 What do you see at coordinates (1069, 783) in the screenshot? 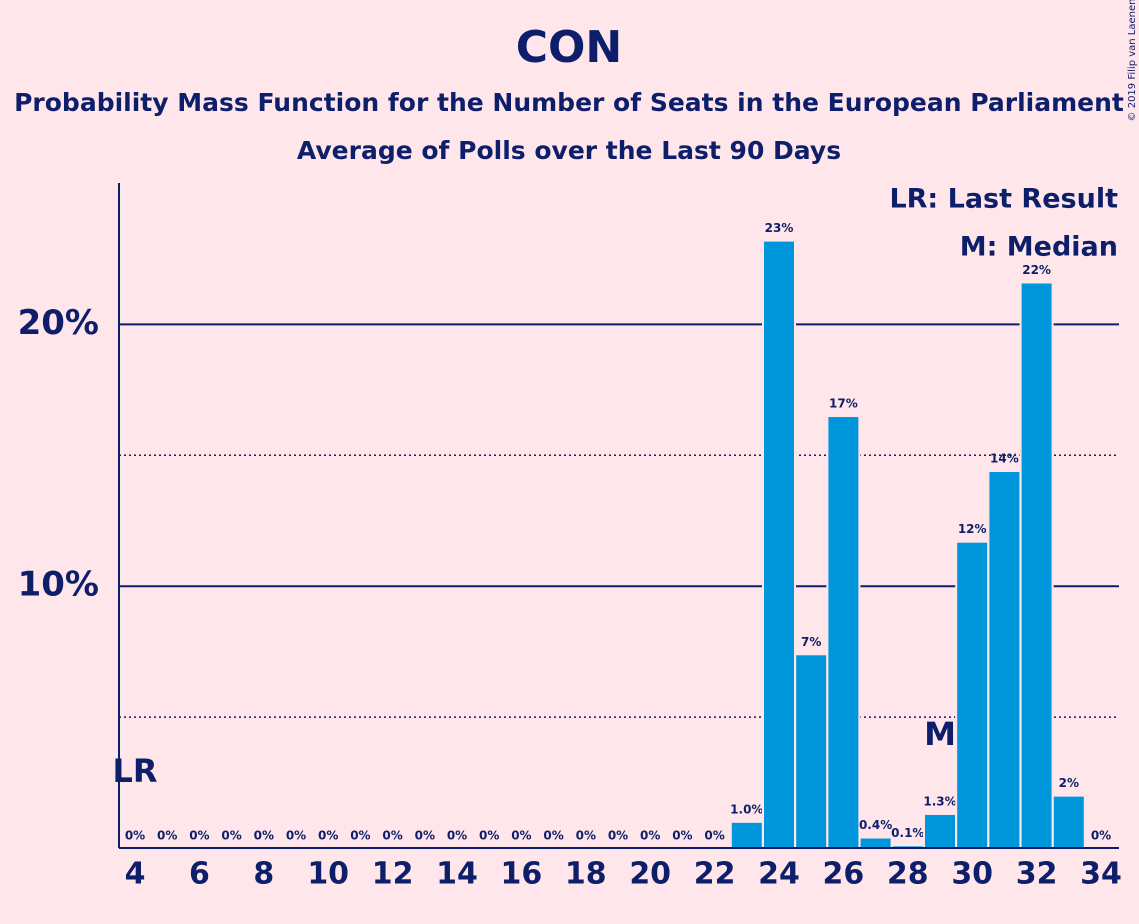
I see `value-label: 2%` at bounding box center [1069, 783].